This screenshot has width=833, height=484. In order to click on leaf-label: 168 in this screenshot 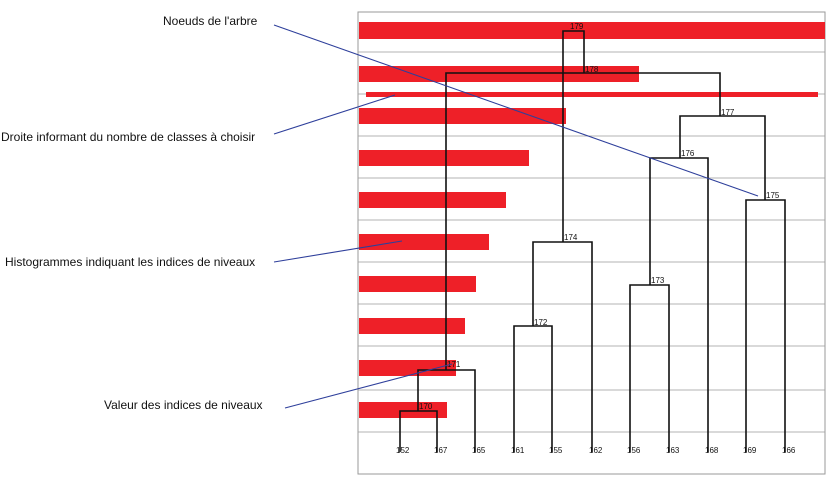, I will do `click(712, 450)`.